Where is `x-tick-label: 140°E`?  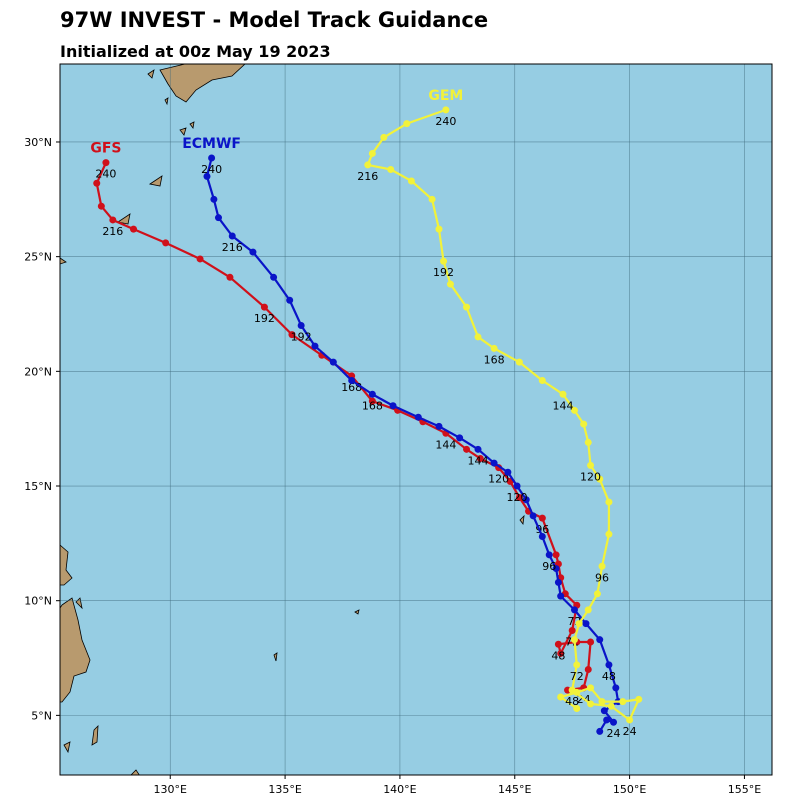 x-tick-label: 140°E is located at coordinates (399, 789).